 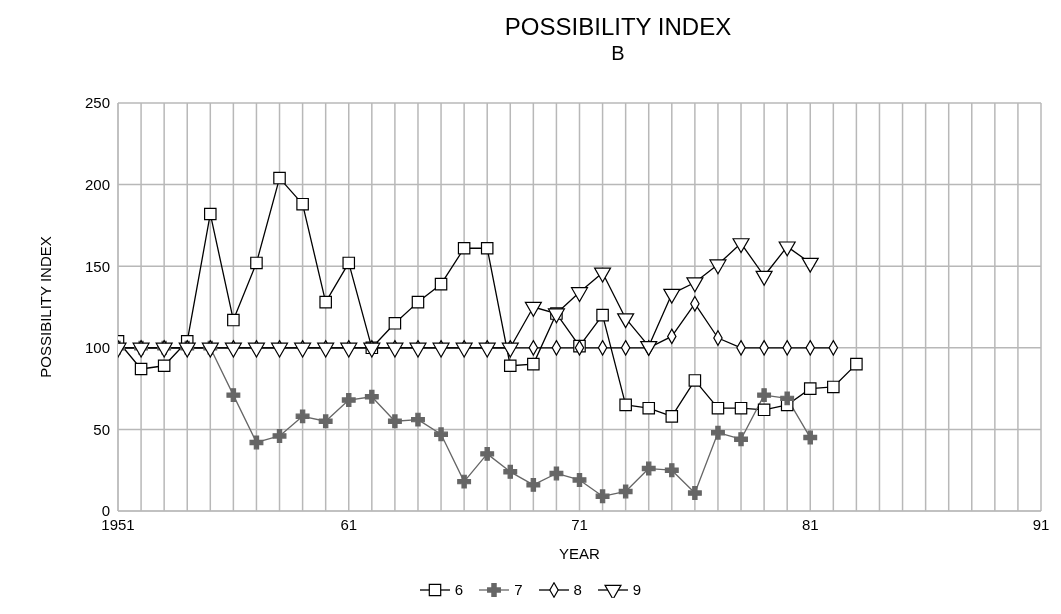 I want to click on x-tick-label: 91, so click(x=1041, y=524).